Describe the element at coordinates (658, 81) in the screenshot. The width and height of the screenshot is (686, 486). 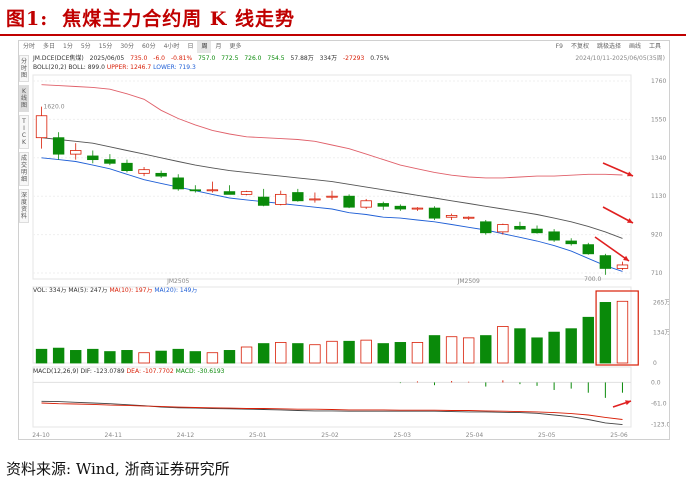
I see `price-tick-label: 1760` at that location.